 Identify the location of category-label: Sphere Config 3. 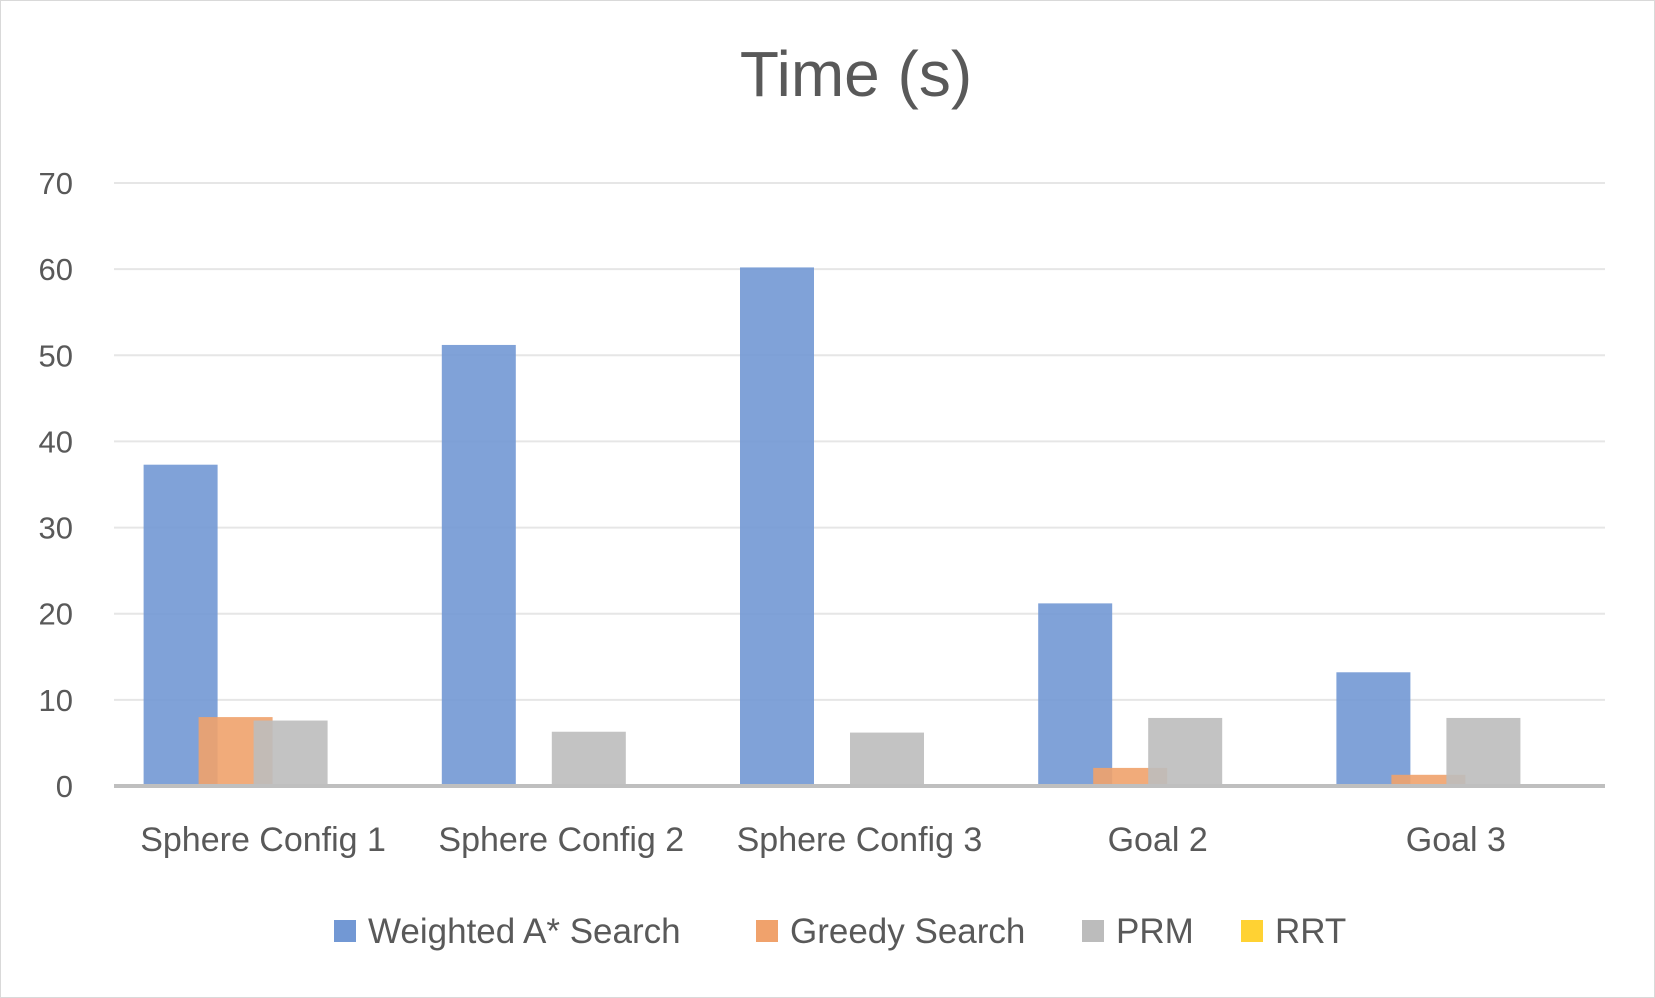
(860, 840).